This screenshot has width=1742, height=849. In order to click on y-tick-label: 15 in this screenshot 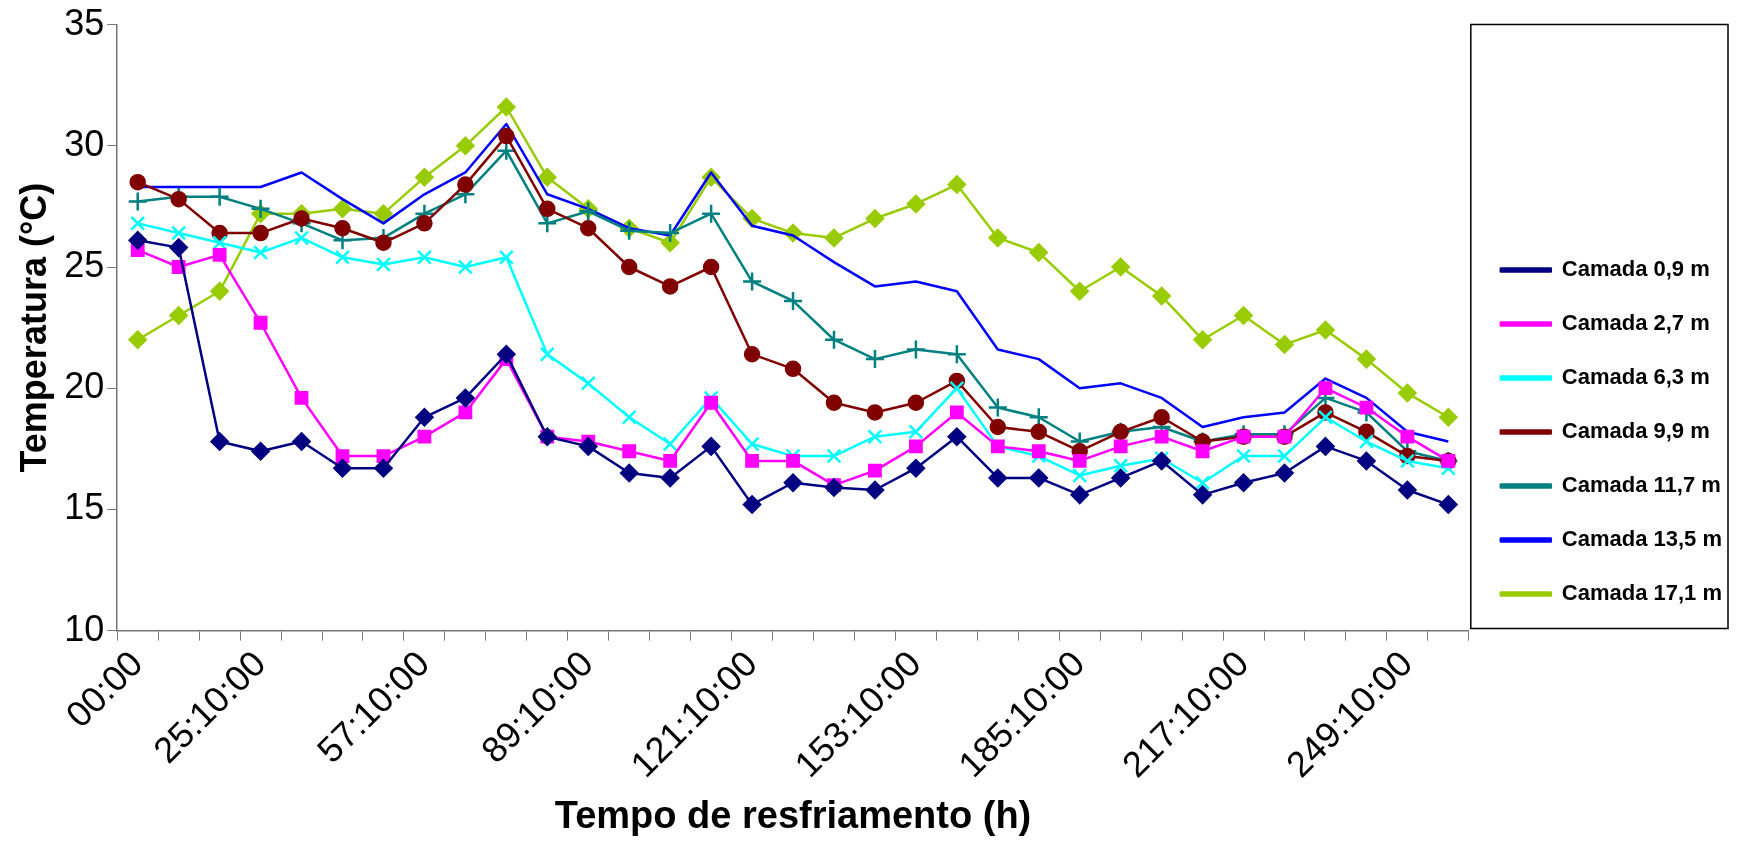, I will do `click(84, 507)`.